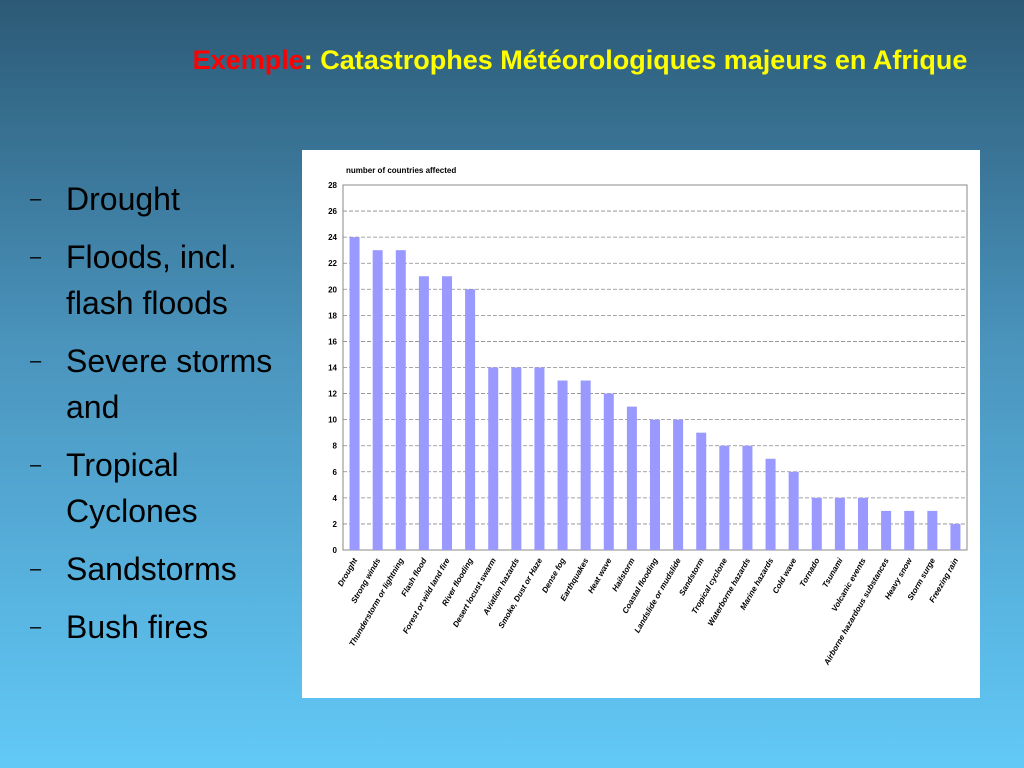 The width and height of the screenshot is (1024, 768). Describe the element at coordinates (332, 237) in the screenshot. I see `y-tick-label: 24` at that location.